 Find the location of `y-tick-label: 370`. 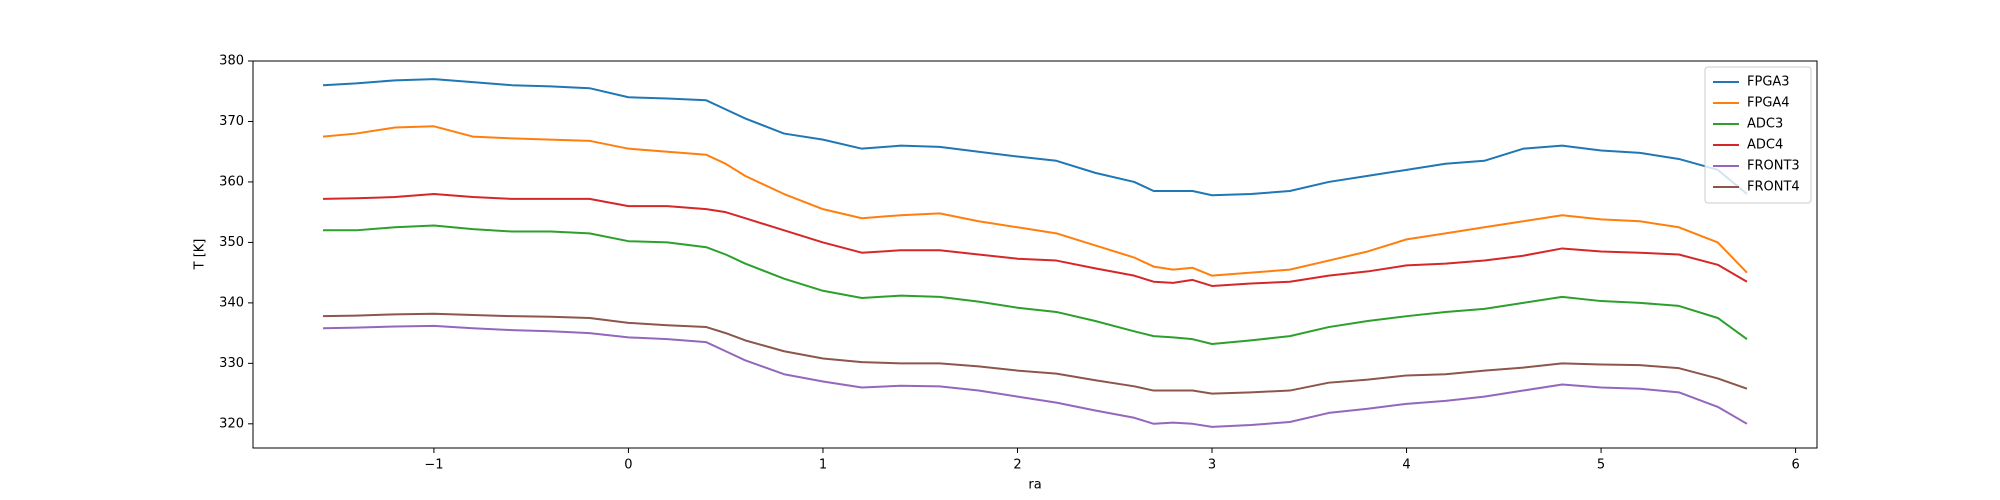

y-tick-label: 370 is located at coordinates (231, 121).